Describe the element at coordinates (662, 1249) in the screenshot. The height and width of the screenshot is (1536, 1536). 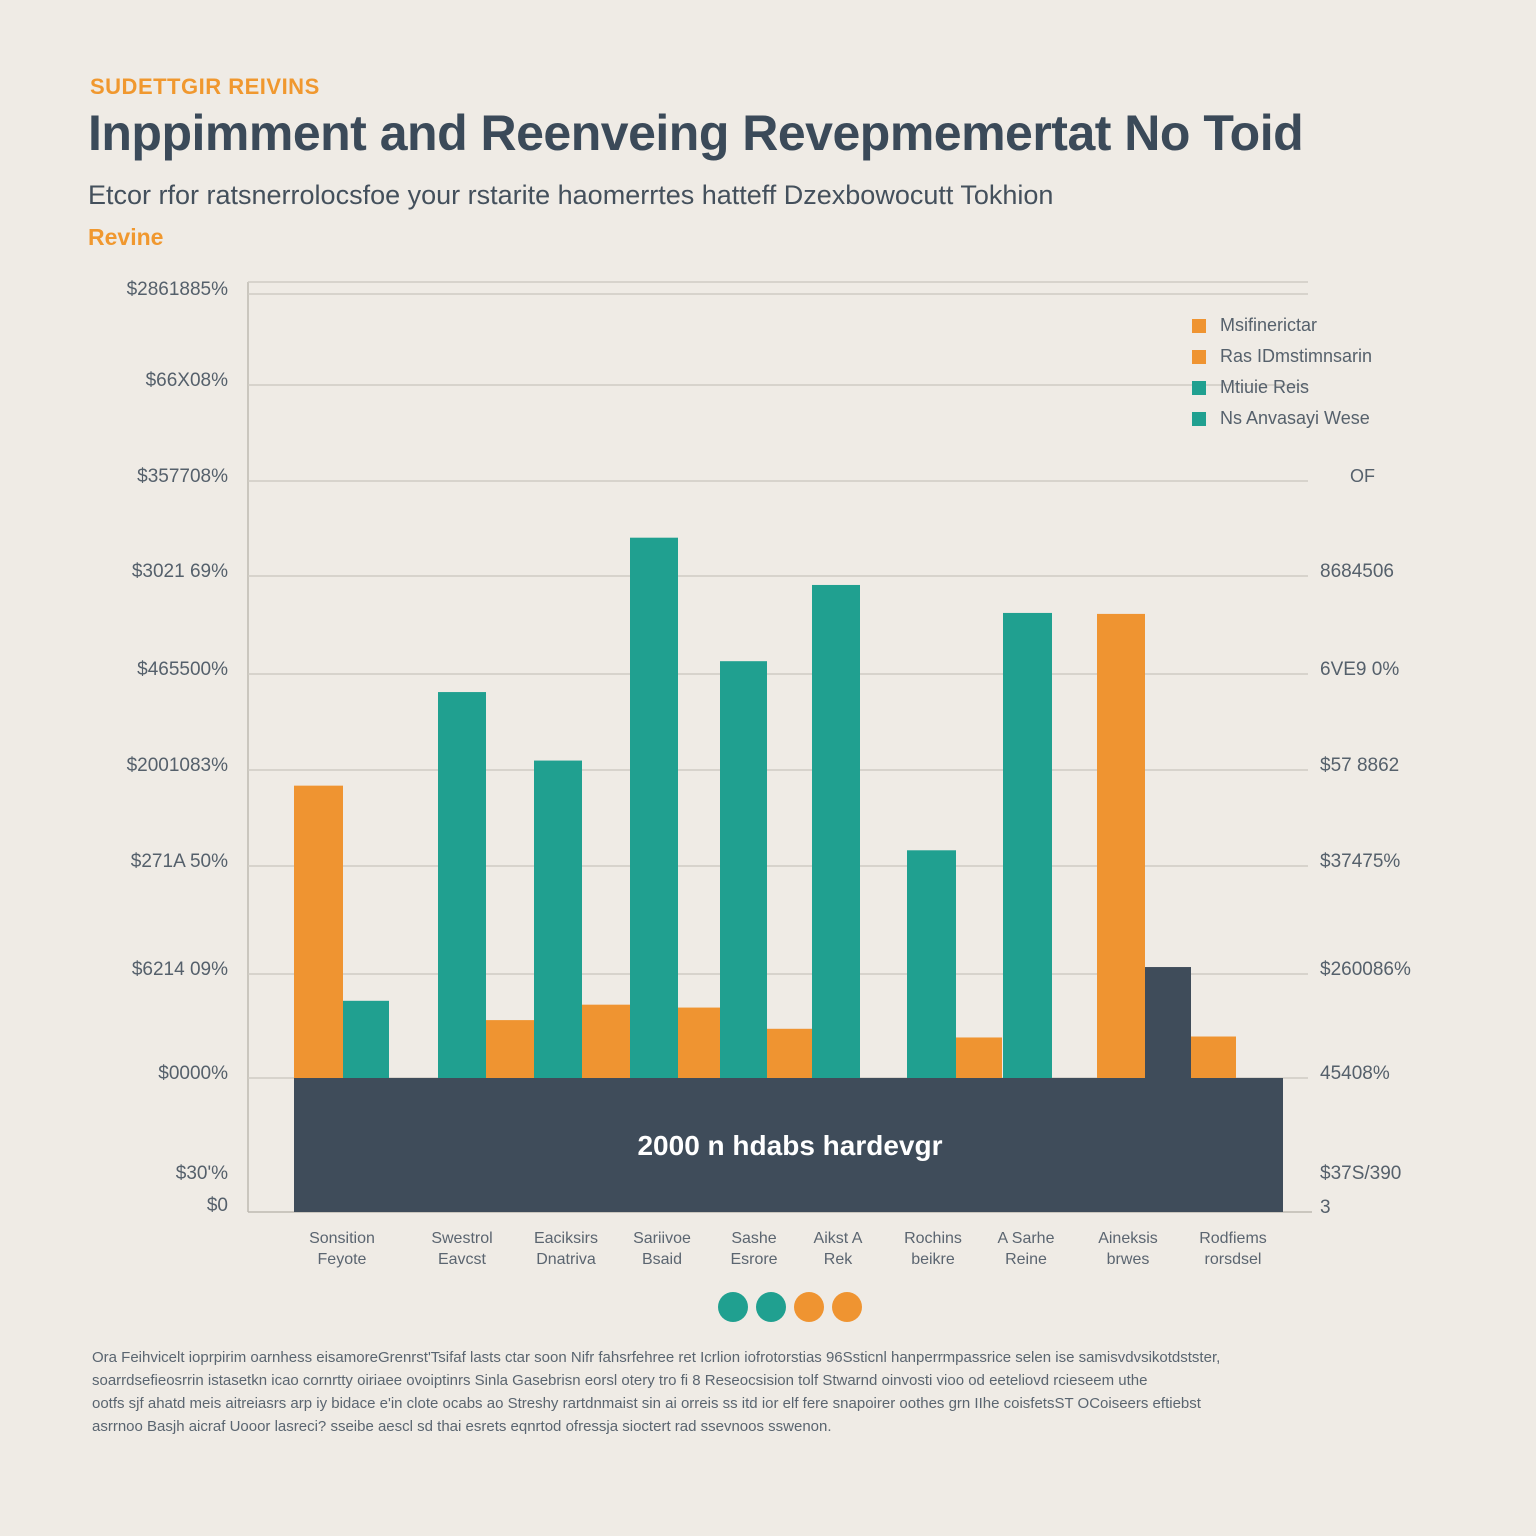
I see `x-tick-label: Sariivoe Bsaid` at that location.